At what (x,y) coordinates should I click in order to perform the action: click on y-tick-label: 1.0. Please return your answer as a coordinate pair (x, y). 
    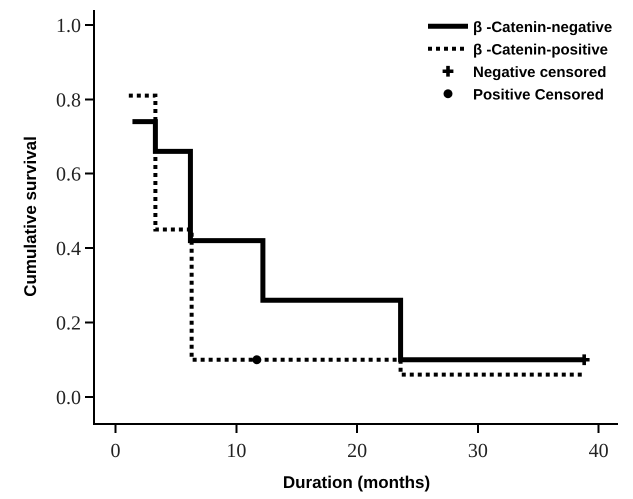
    Looking at the image, I should click on (68, 25).